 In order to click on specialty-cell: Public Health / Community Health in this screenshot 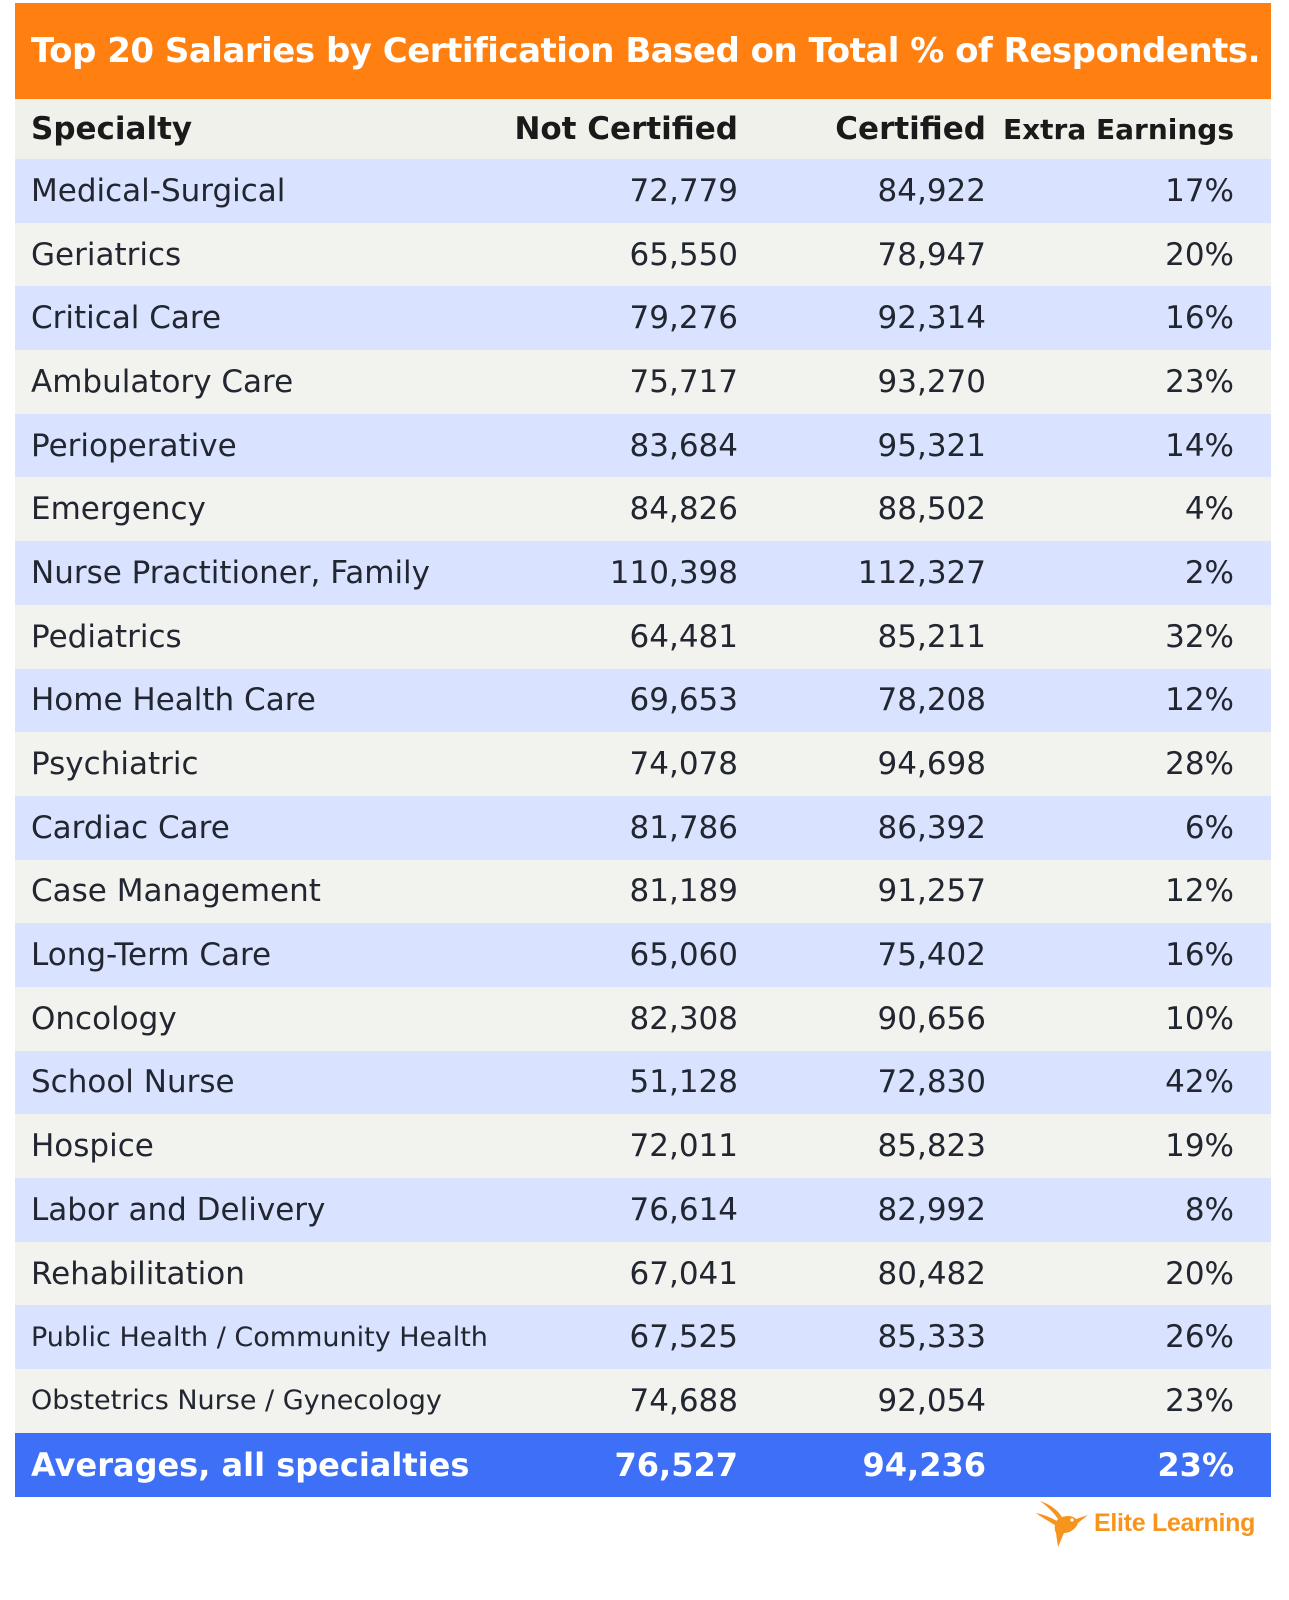, I will do `click(259, 1337)`.